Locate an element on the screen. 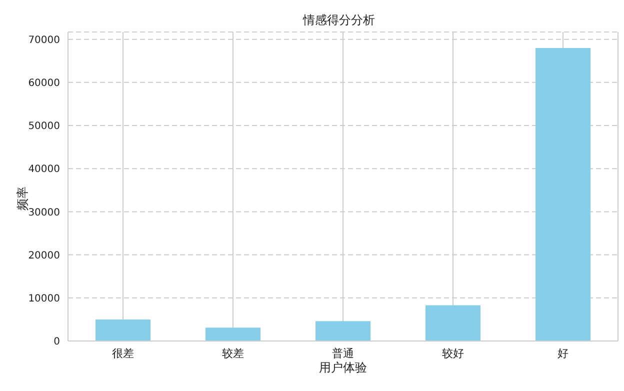 The width and height of the screenshot is (624, 391). x-tick-label: 较差 is located at coordinates (233, 353).